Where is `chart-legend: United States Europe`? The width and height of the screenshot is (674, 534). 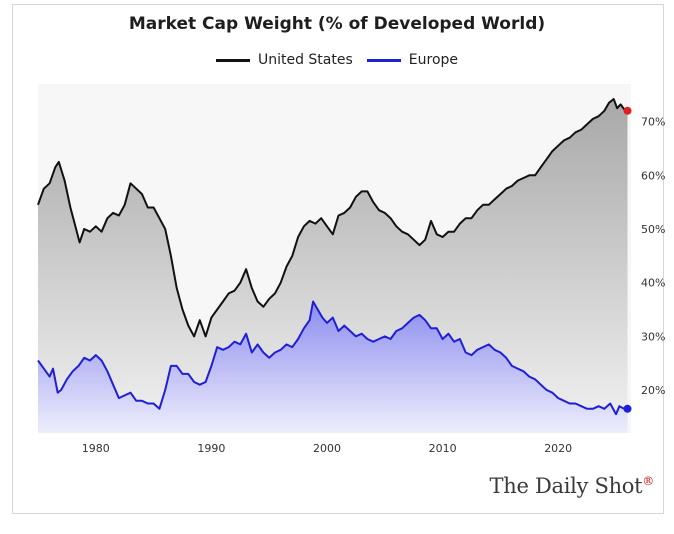
chart-legend: United States Europe is located at coordinates (337, 60).